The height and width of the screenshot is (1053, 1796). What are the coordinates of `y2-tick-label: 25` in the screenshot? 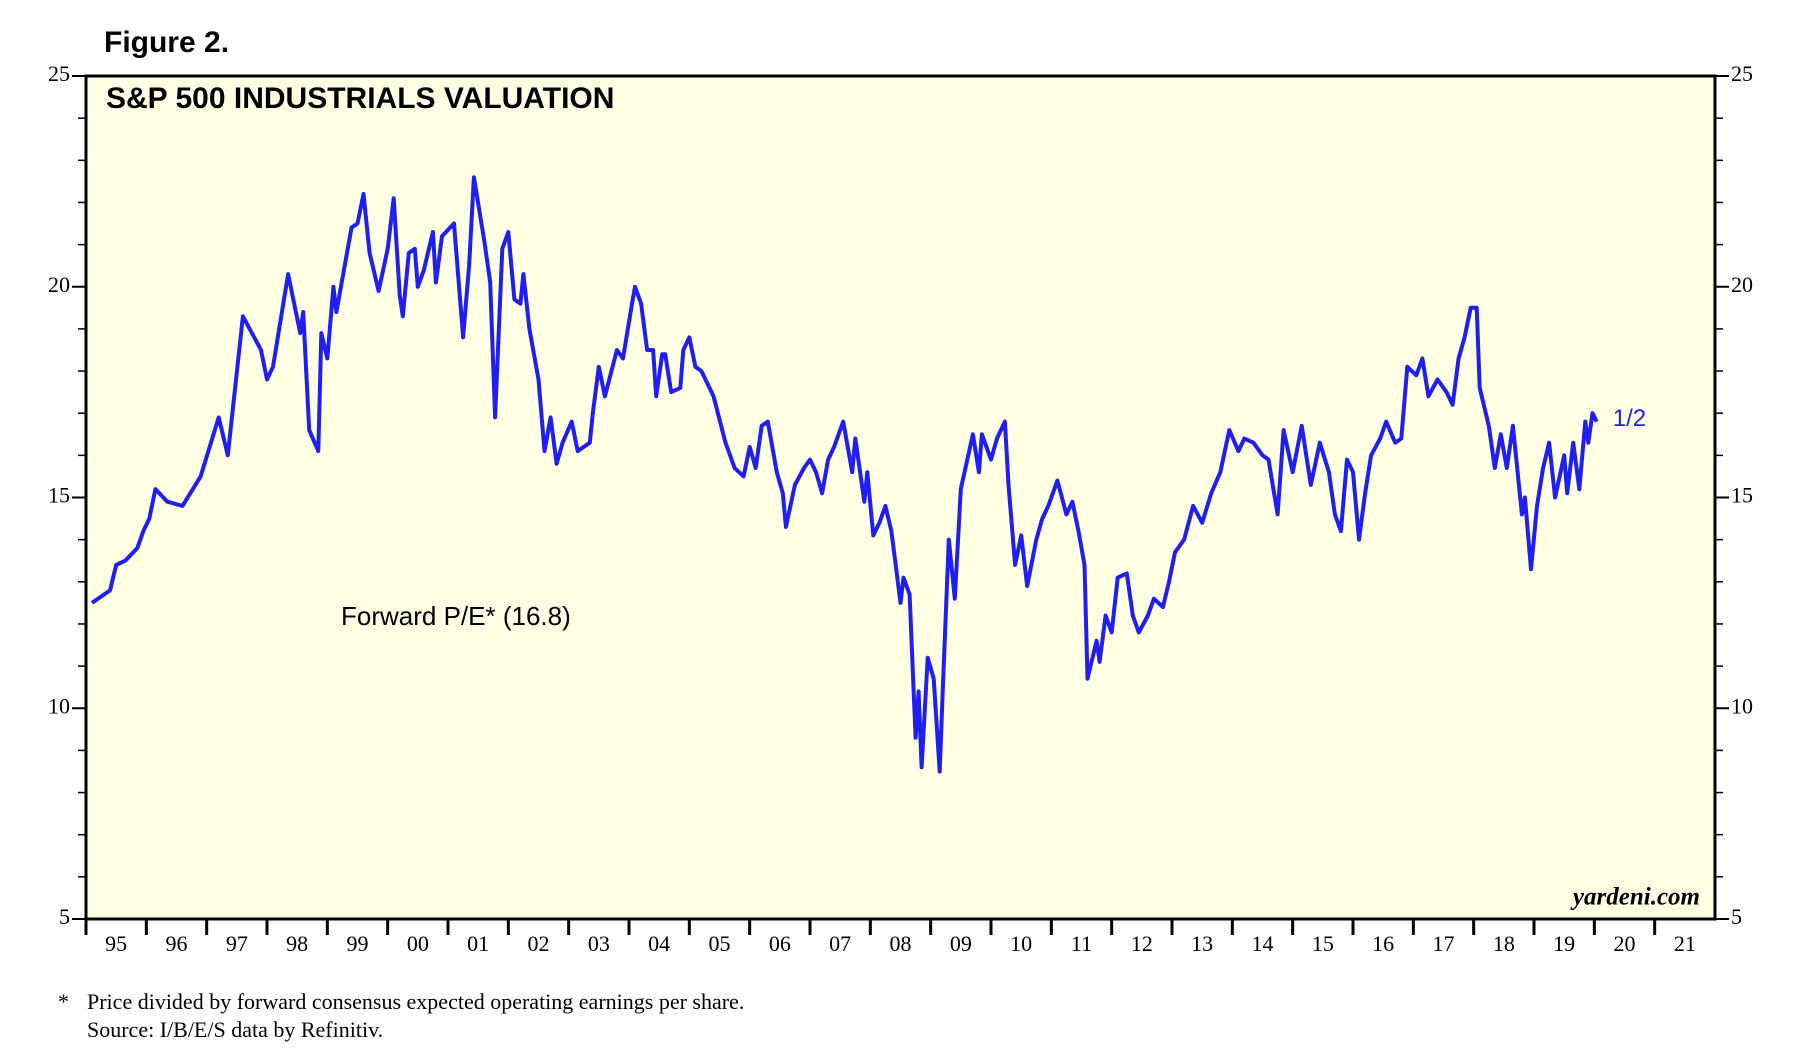 It's located at (1742, 73).